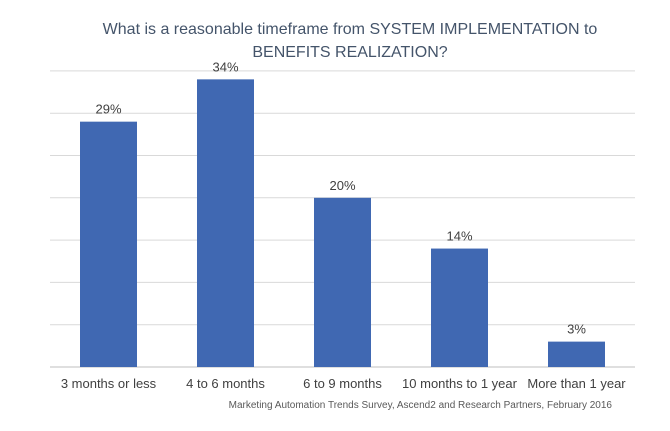  I want to click on data-label: 29%, so click(108, 109).